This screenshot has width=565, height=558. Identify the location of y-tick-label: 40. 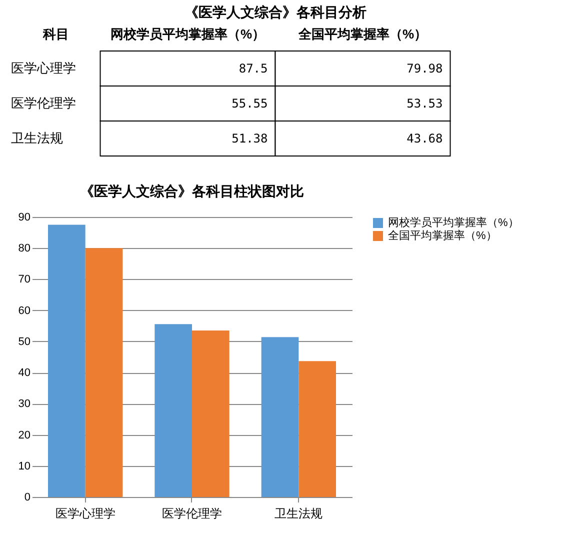
(24, 373).